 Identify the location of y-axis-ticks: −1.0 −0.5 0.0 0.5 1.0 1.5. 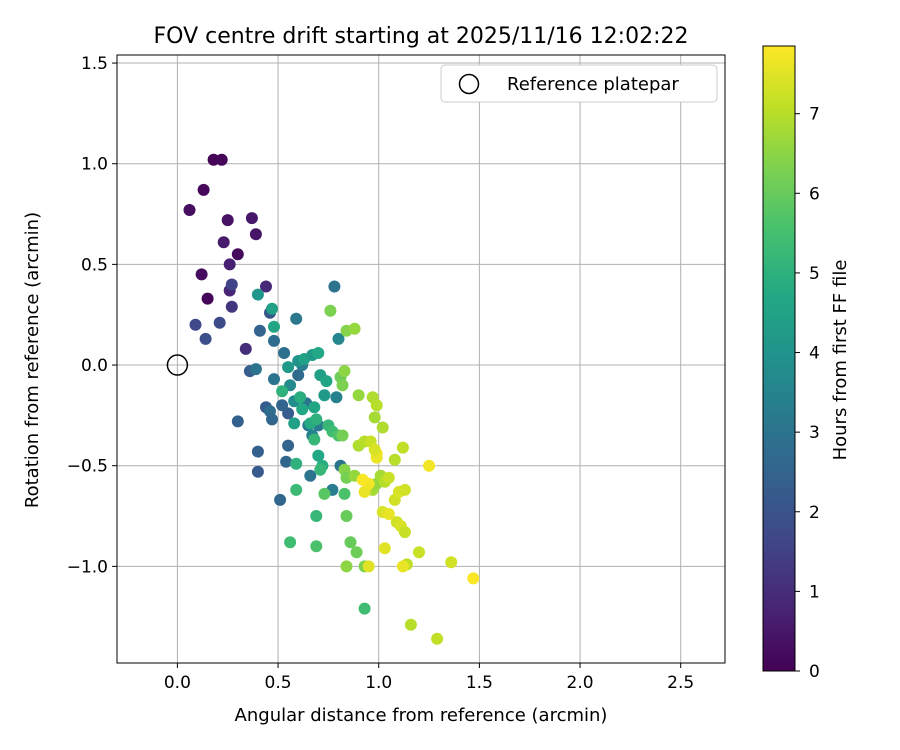
(92, 315).